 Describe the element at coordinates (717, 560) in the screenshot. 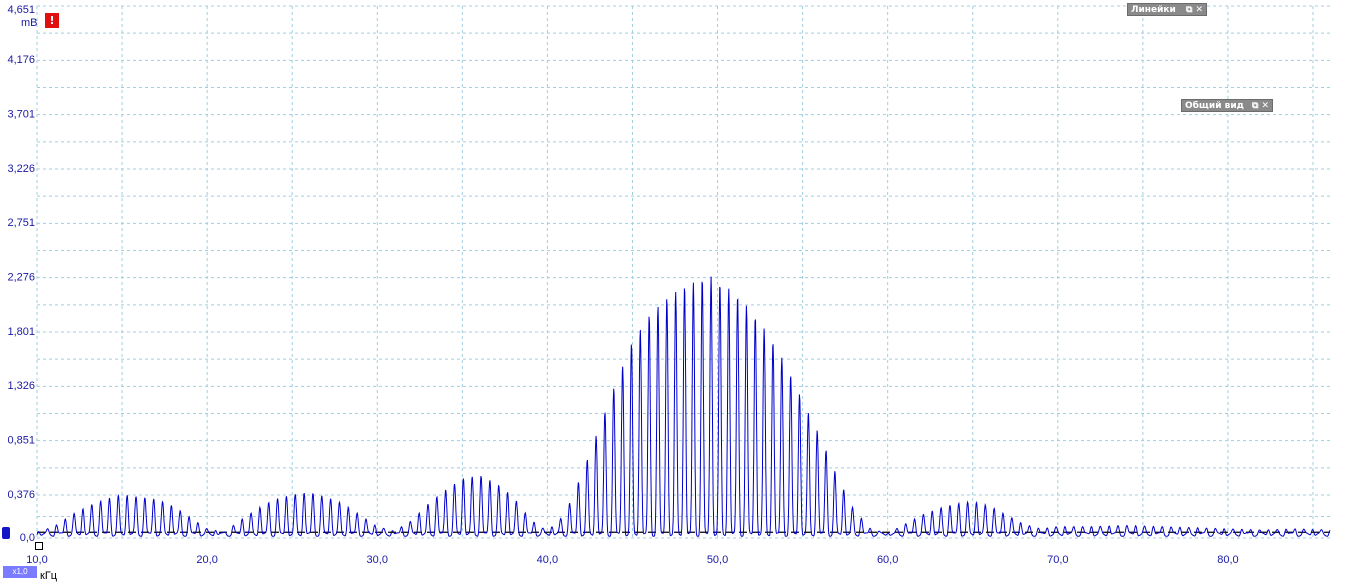

I see `x-tick-label: 50,0` at that location.